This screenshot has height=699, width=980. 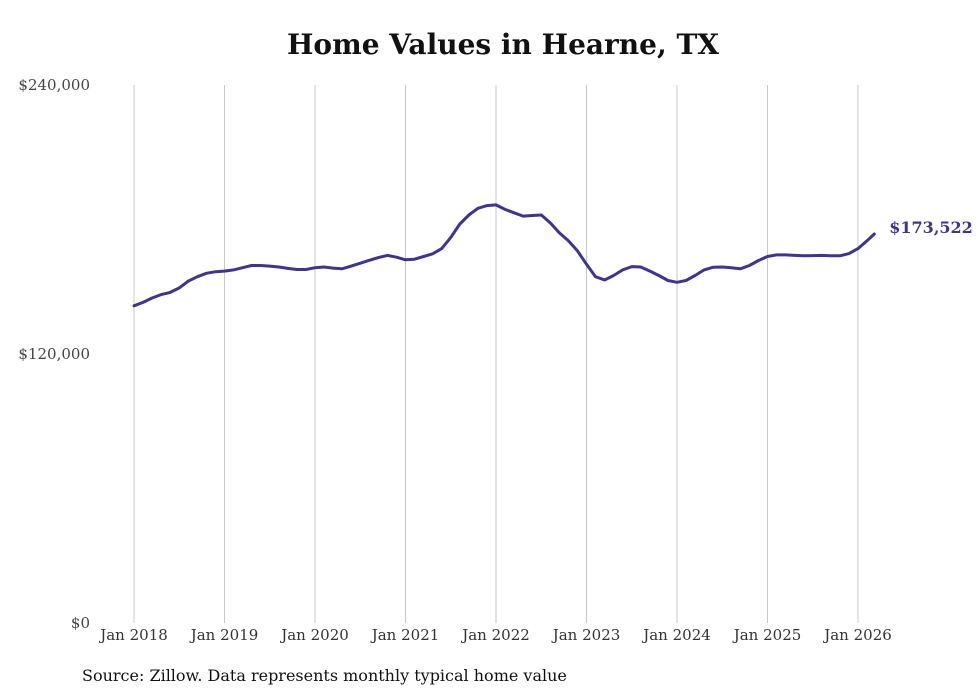 I want to click on x-tick-label: Jan 2020, so click(x=314, y=635).